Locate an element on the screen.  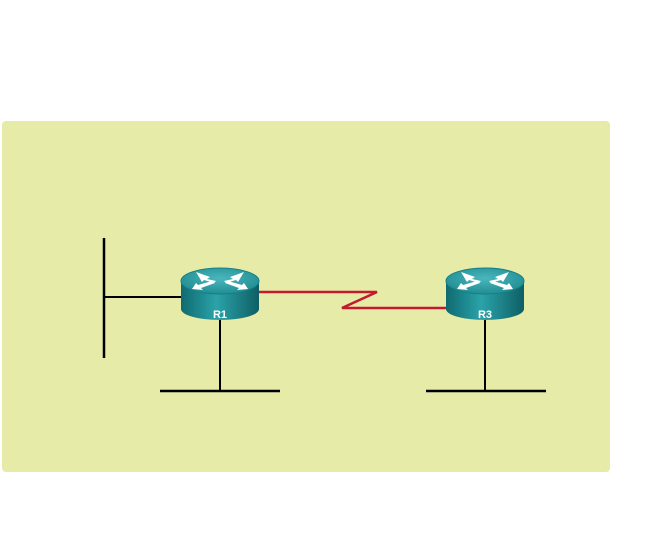
router-r3: R3 is located at coordinates (485, 294).